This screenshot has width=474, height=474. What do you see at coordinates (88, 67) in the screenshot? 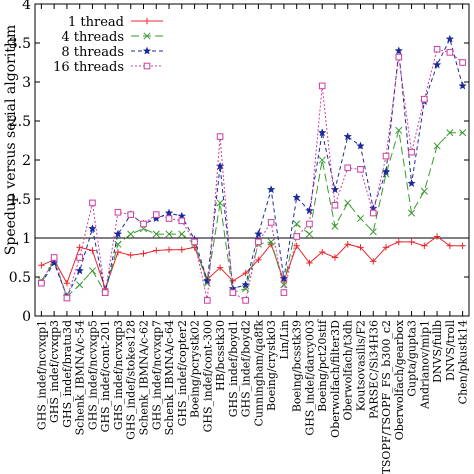
I see `legend-label: 16 threads` at bounding box center [88, 67].